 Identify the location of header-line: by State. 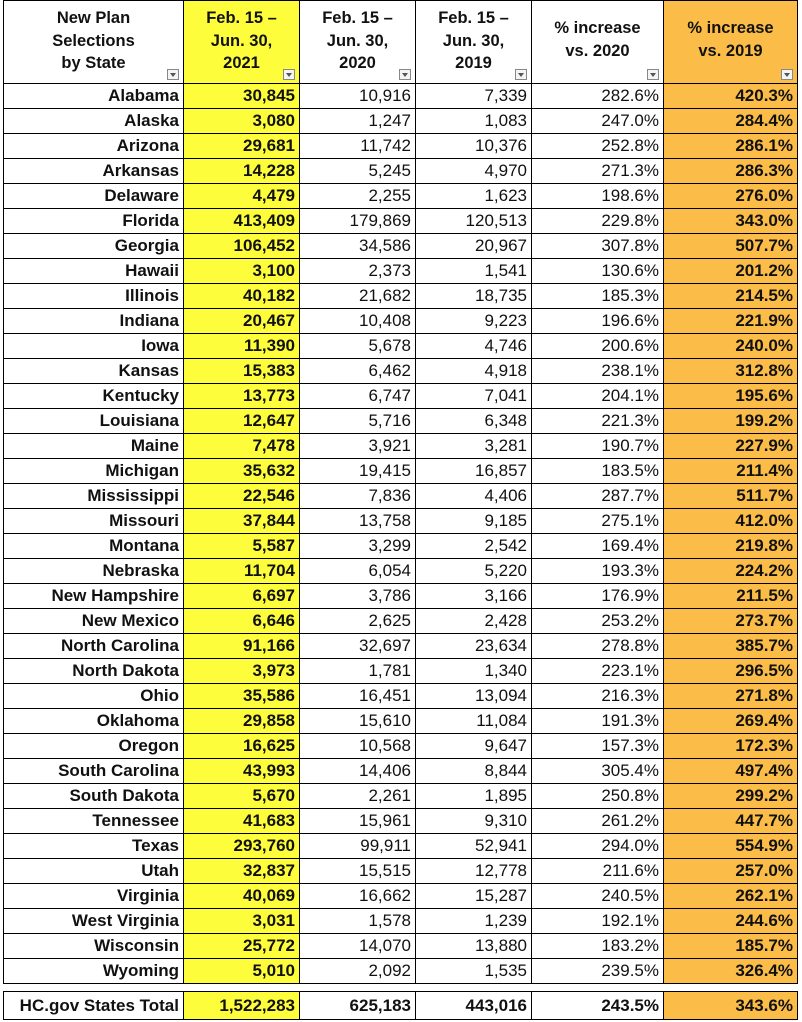
(93, 63).